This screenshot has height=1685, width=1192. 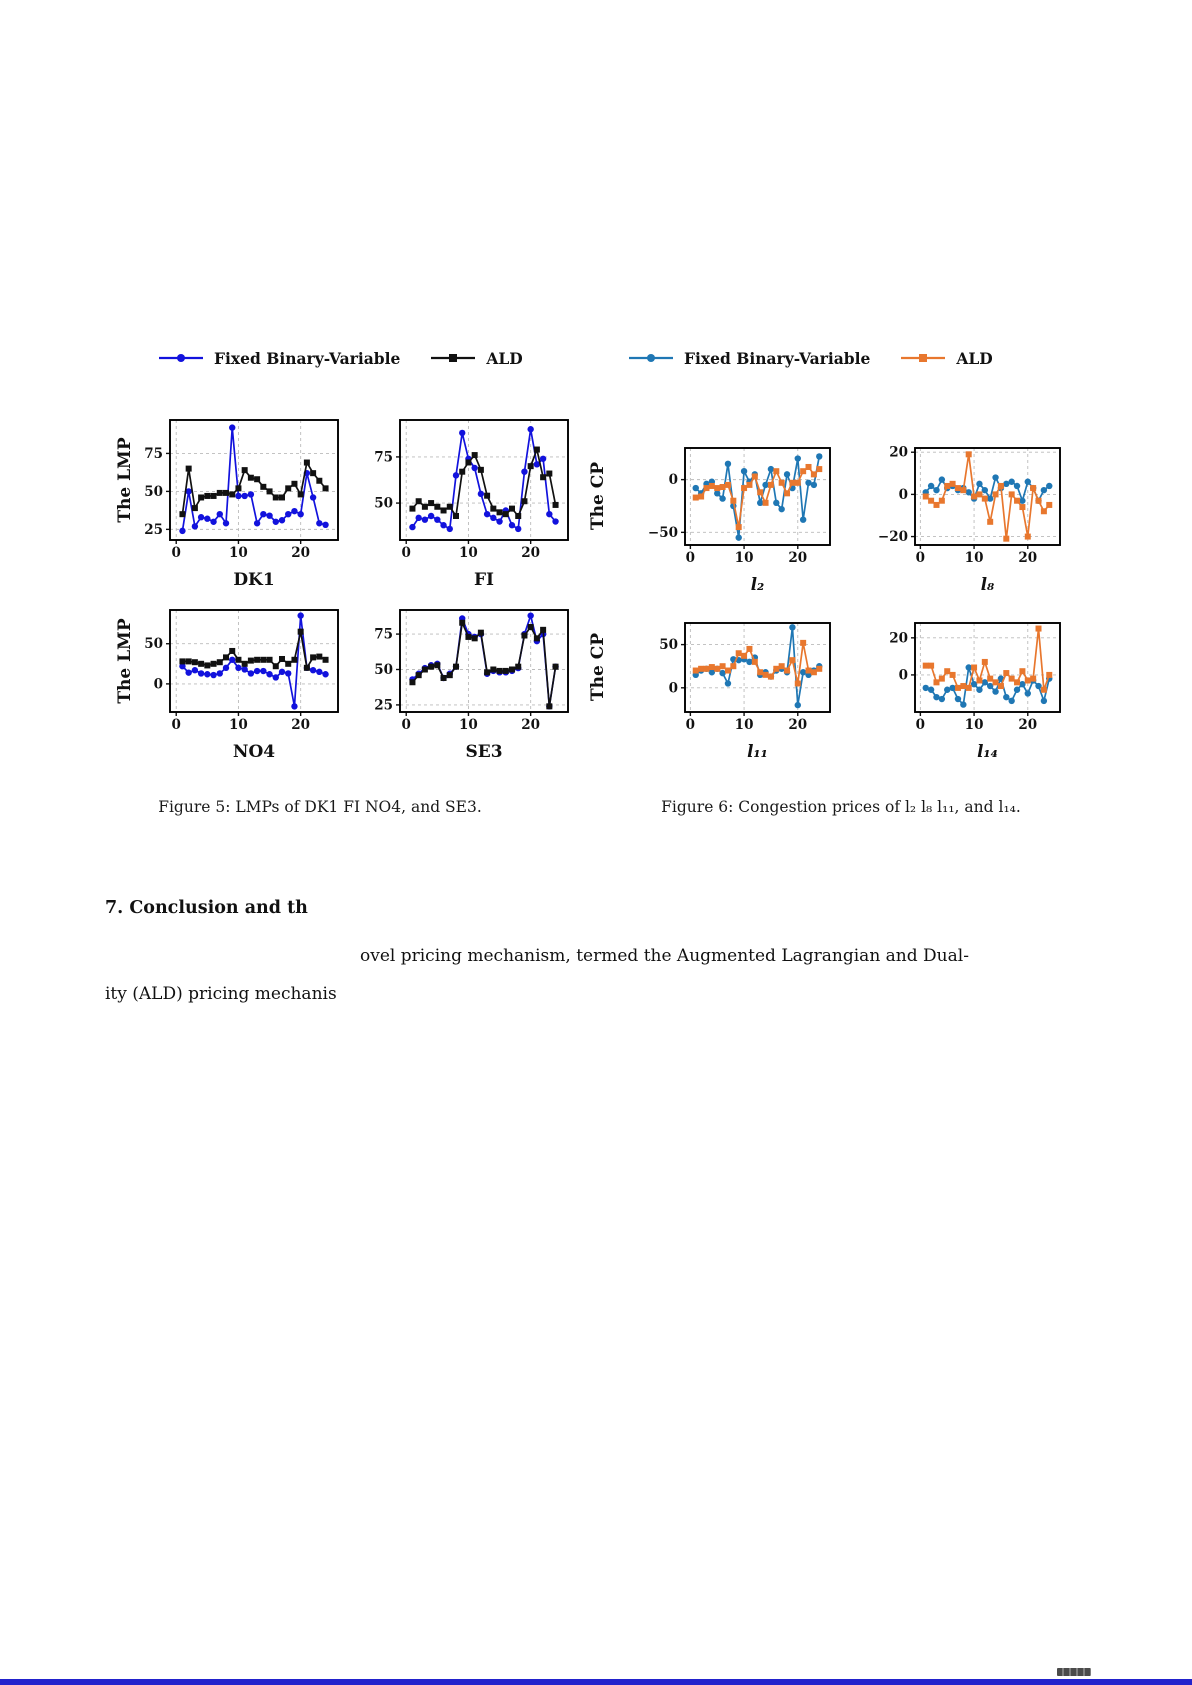 I want to click on chart-title-no4: NO4, so click(x=254, y=752).